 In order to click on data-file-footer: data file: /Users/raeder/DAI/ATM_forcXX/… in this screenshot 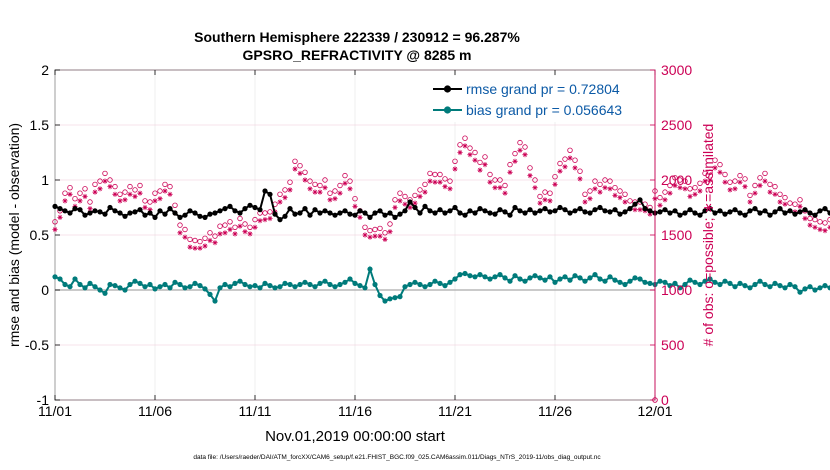, I will do `click(397, 457)`.